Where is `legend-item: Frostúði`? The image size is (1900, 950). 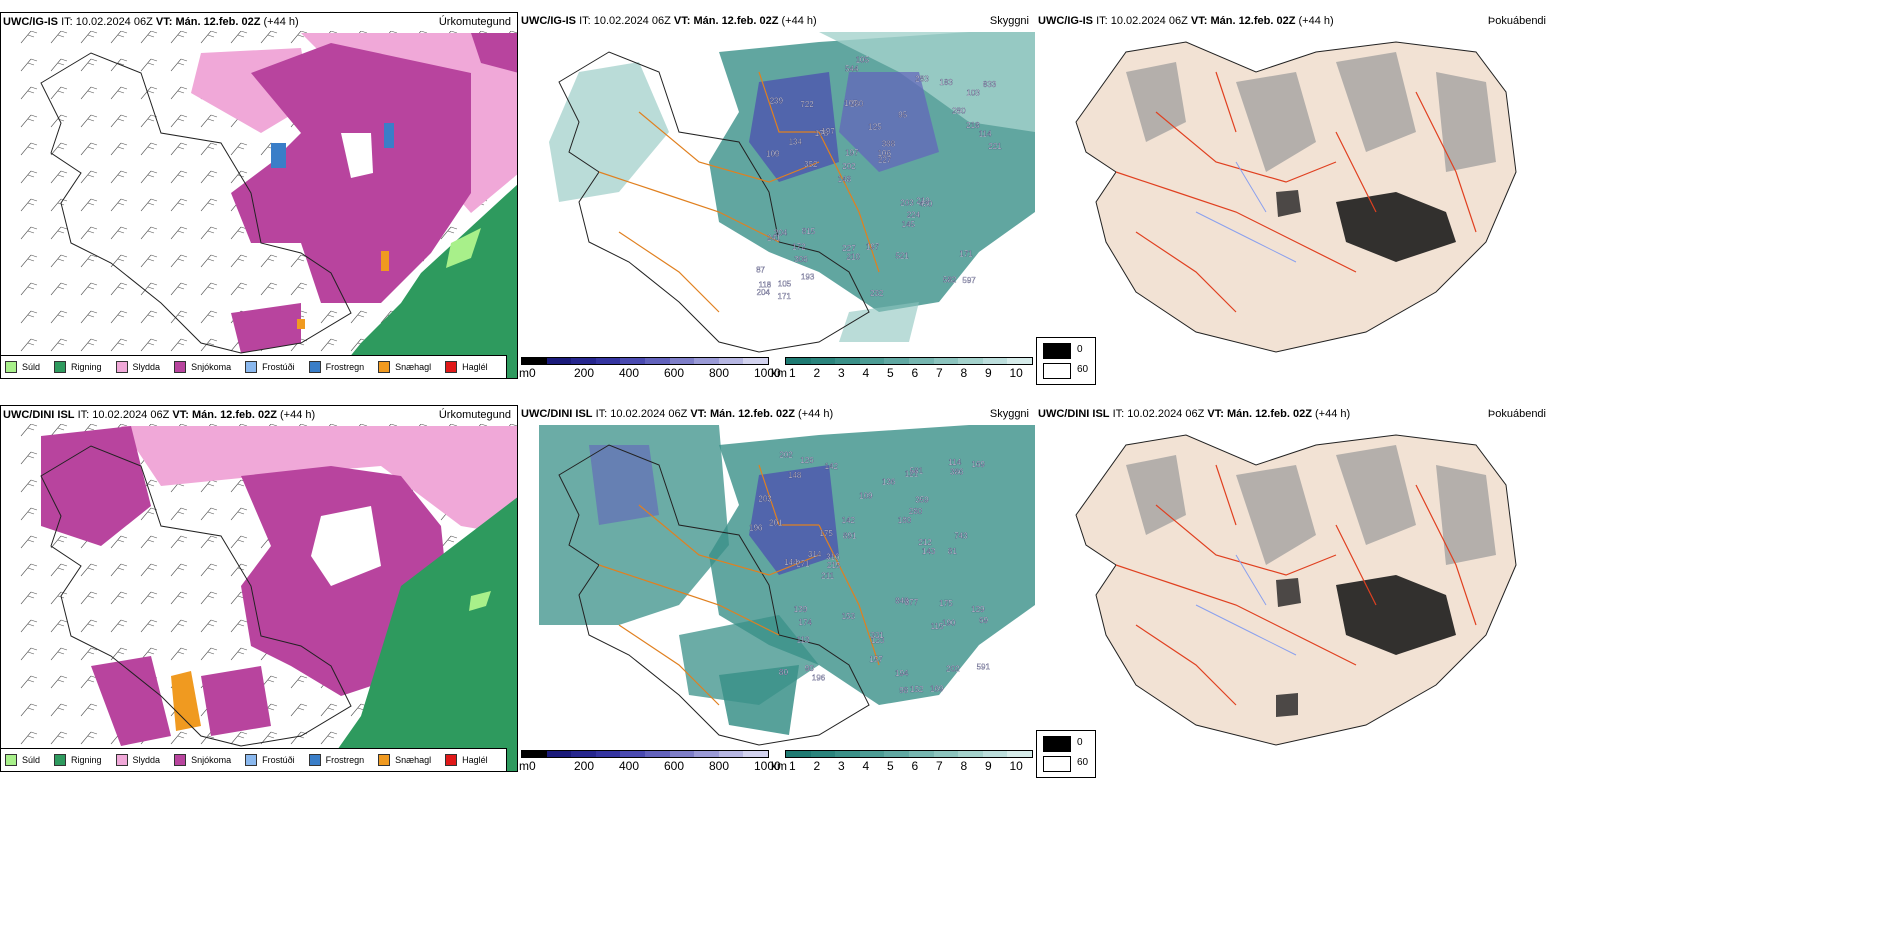
legend-item: Frostúði is located at coordinates (270, 760).